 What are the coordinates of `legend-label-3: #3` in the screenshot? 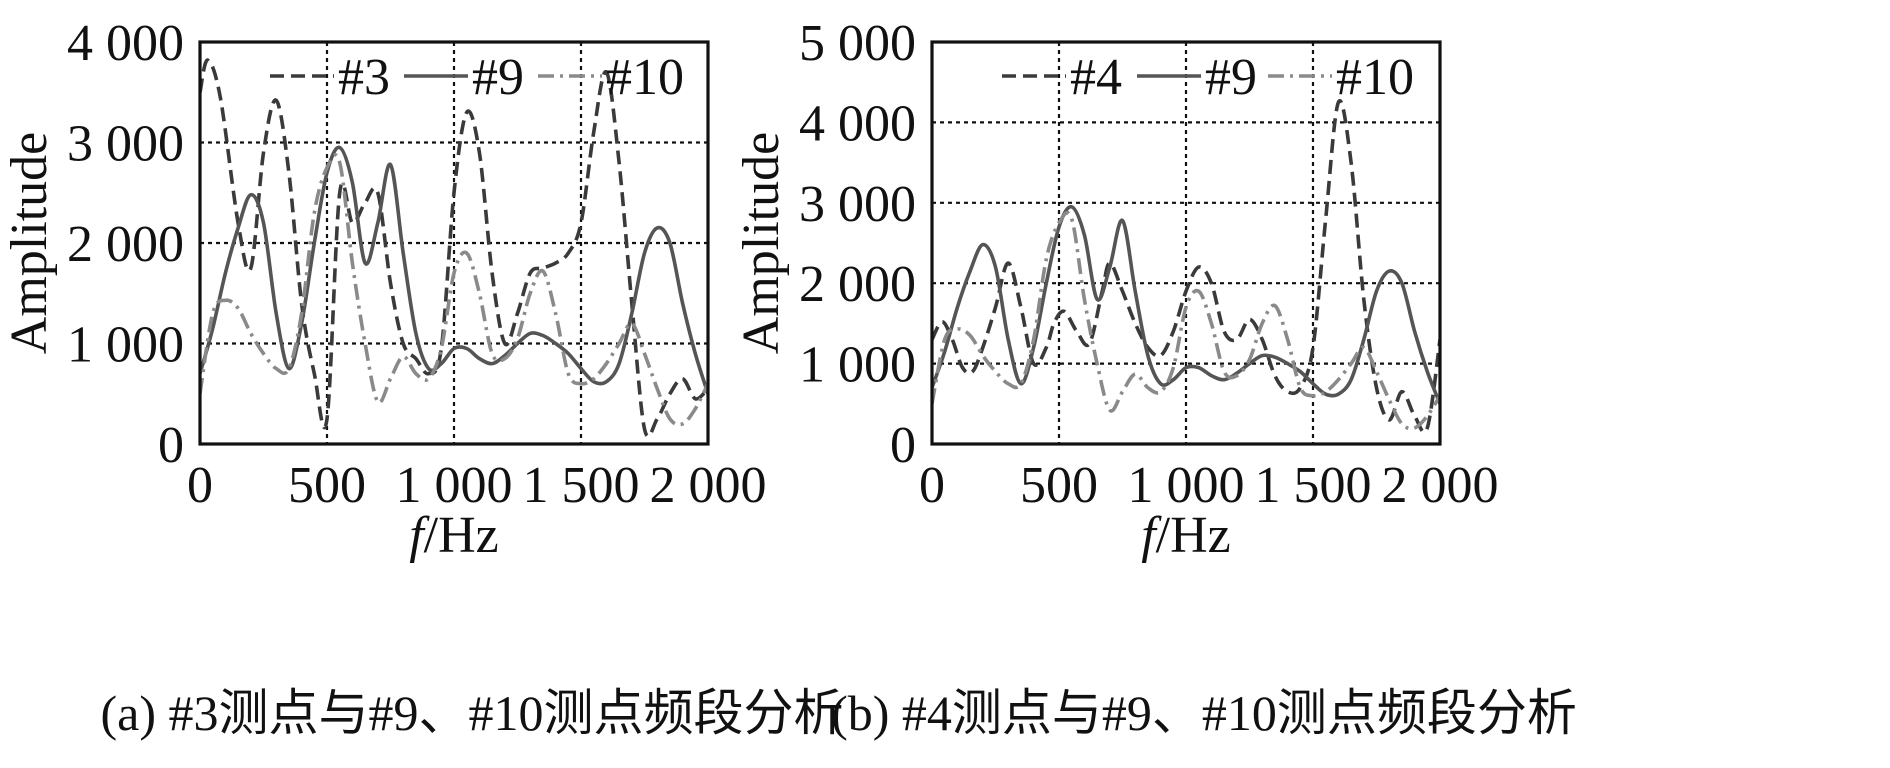 It's located at (364, 77).